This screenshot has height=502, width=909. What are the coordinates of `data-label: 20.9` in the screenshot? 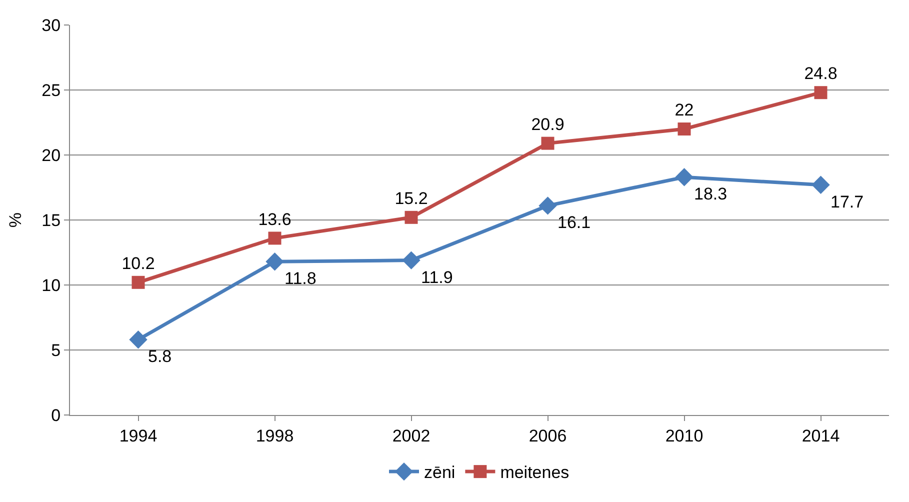 It's located at (547, 124).